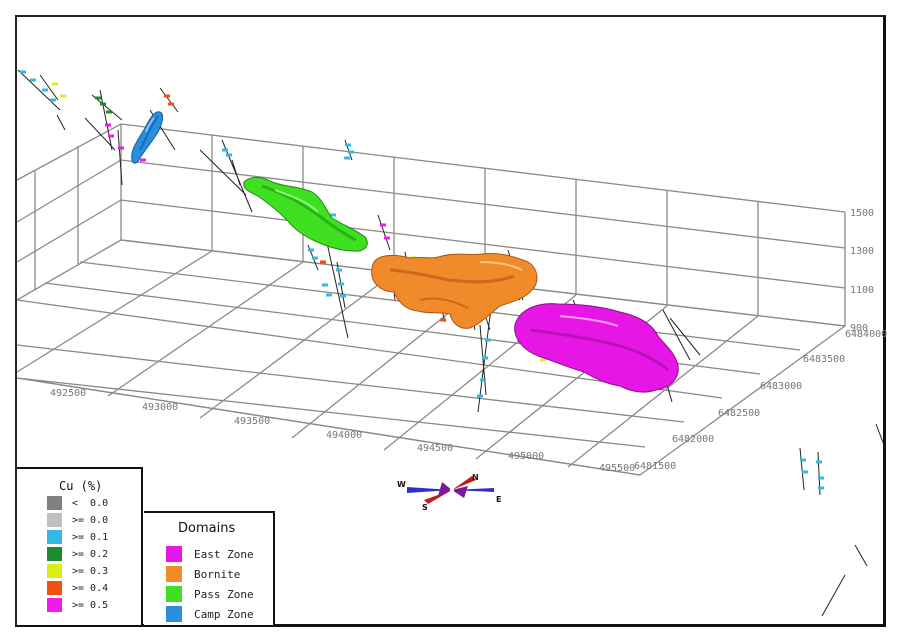 This screenshot has height=643, width=900. I want to click on y-tick-label: 6483000, so click(781, 386).